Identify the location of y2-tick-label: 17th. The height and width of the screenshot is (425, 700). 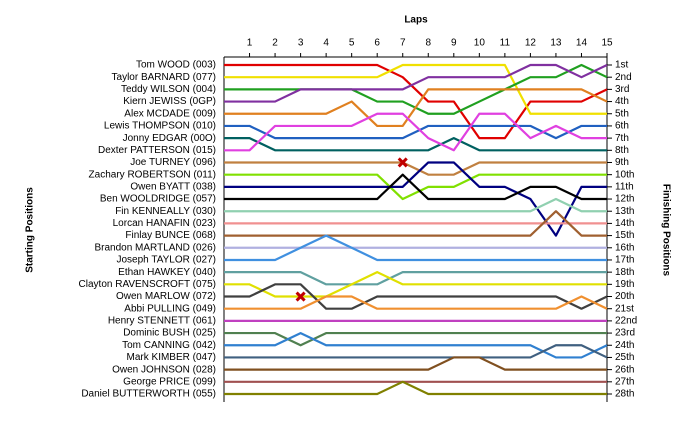
(624, 260).